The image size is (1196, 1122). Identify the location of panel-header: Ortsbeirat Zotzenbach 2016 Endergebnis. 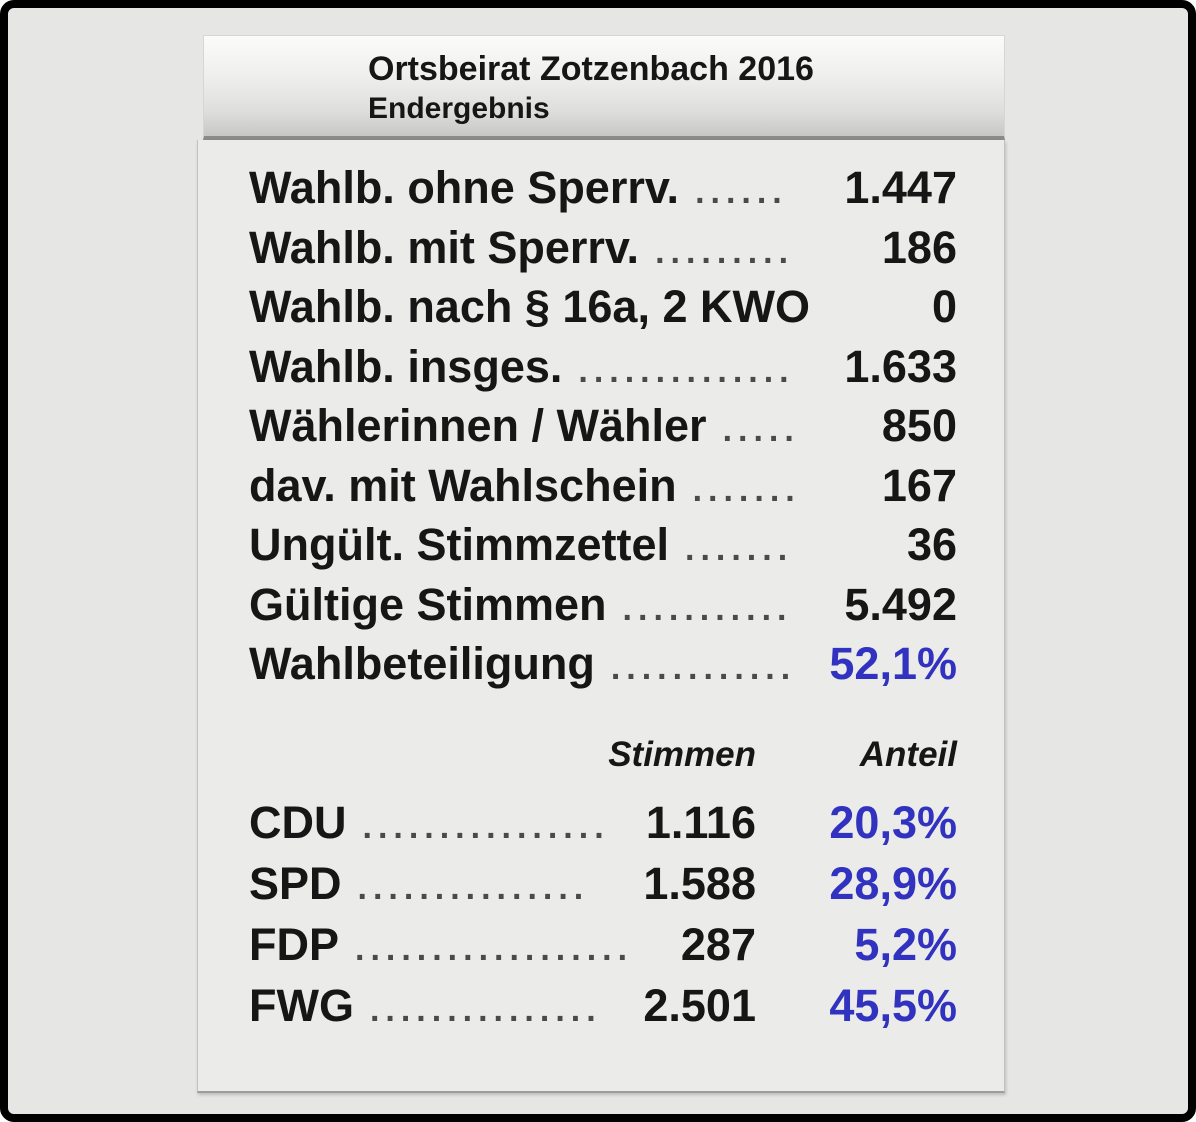
(604, 87).